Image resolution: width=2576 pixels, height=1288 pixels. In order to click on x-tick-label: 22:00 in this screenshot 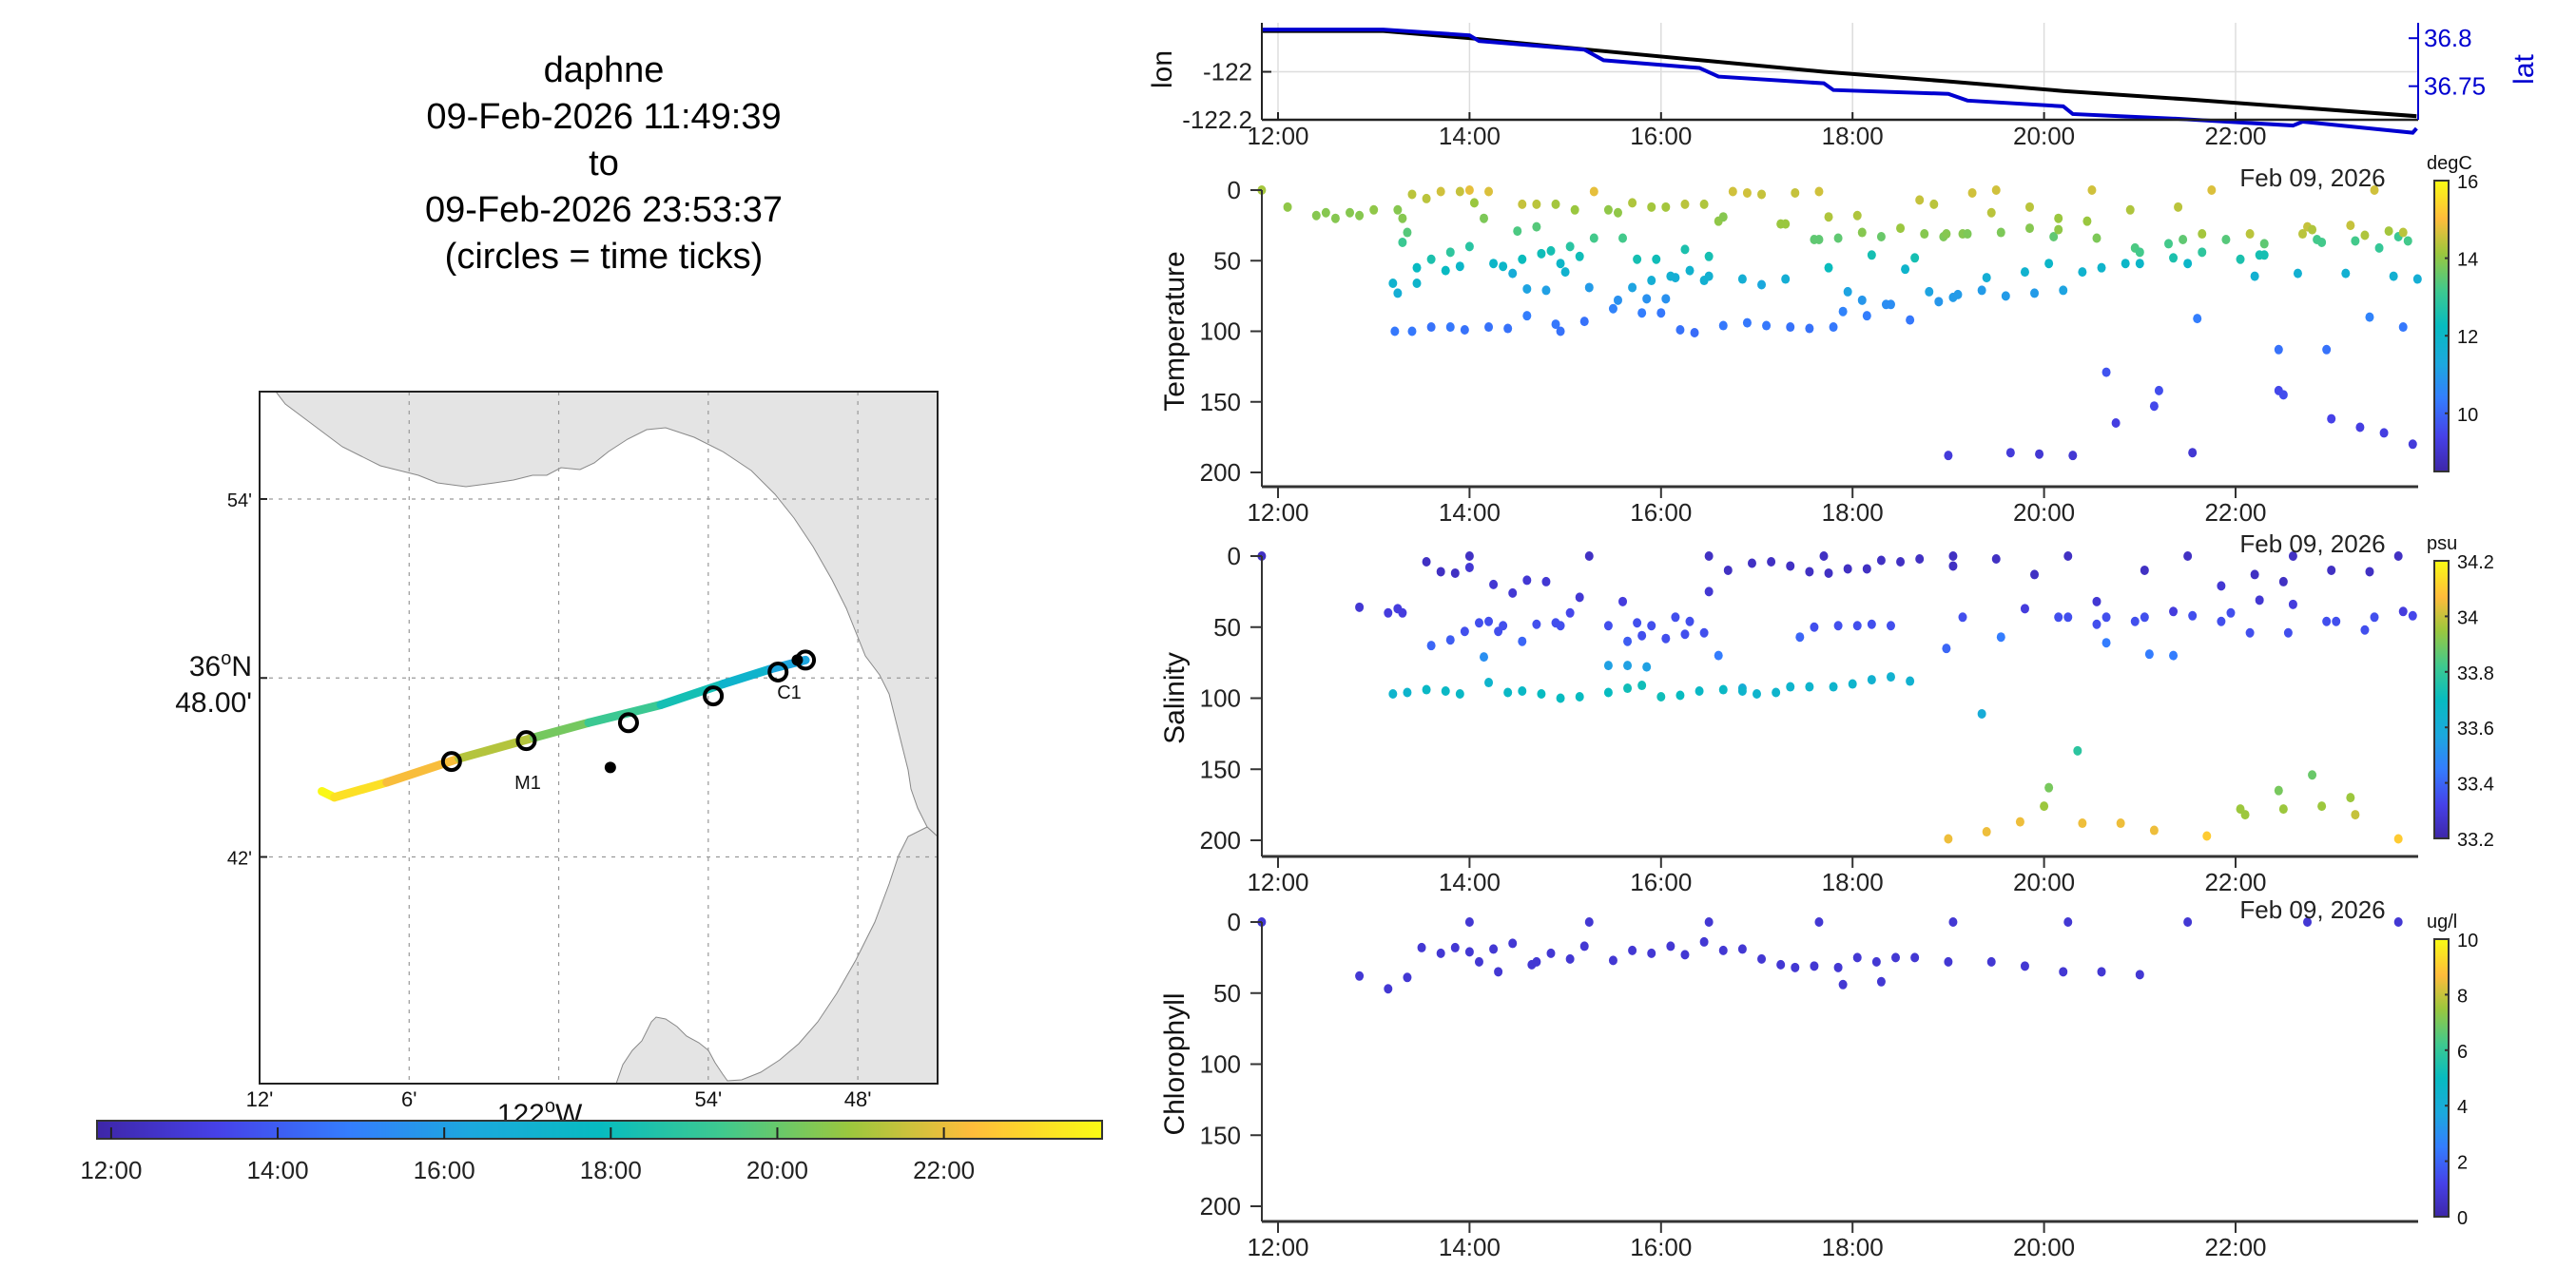, I will do `click(2235, 882)`.